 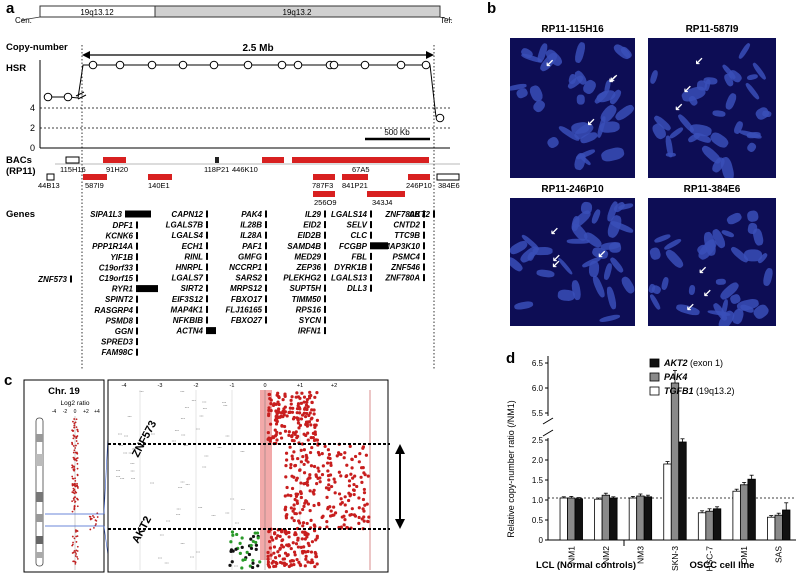 I want to click on bac-label-115H16: 115H16, so click(x=73, y=169).